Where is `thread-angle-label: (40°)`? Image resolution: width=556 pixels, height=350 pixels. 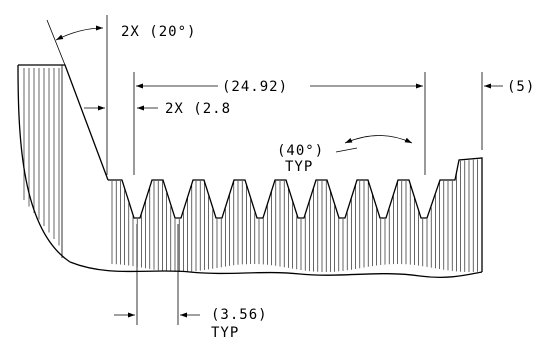 thread-angle-label: (40°) is located at coordinates (300, 151).